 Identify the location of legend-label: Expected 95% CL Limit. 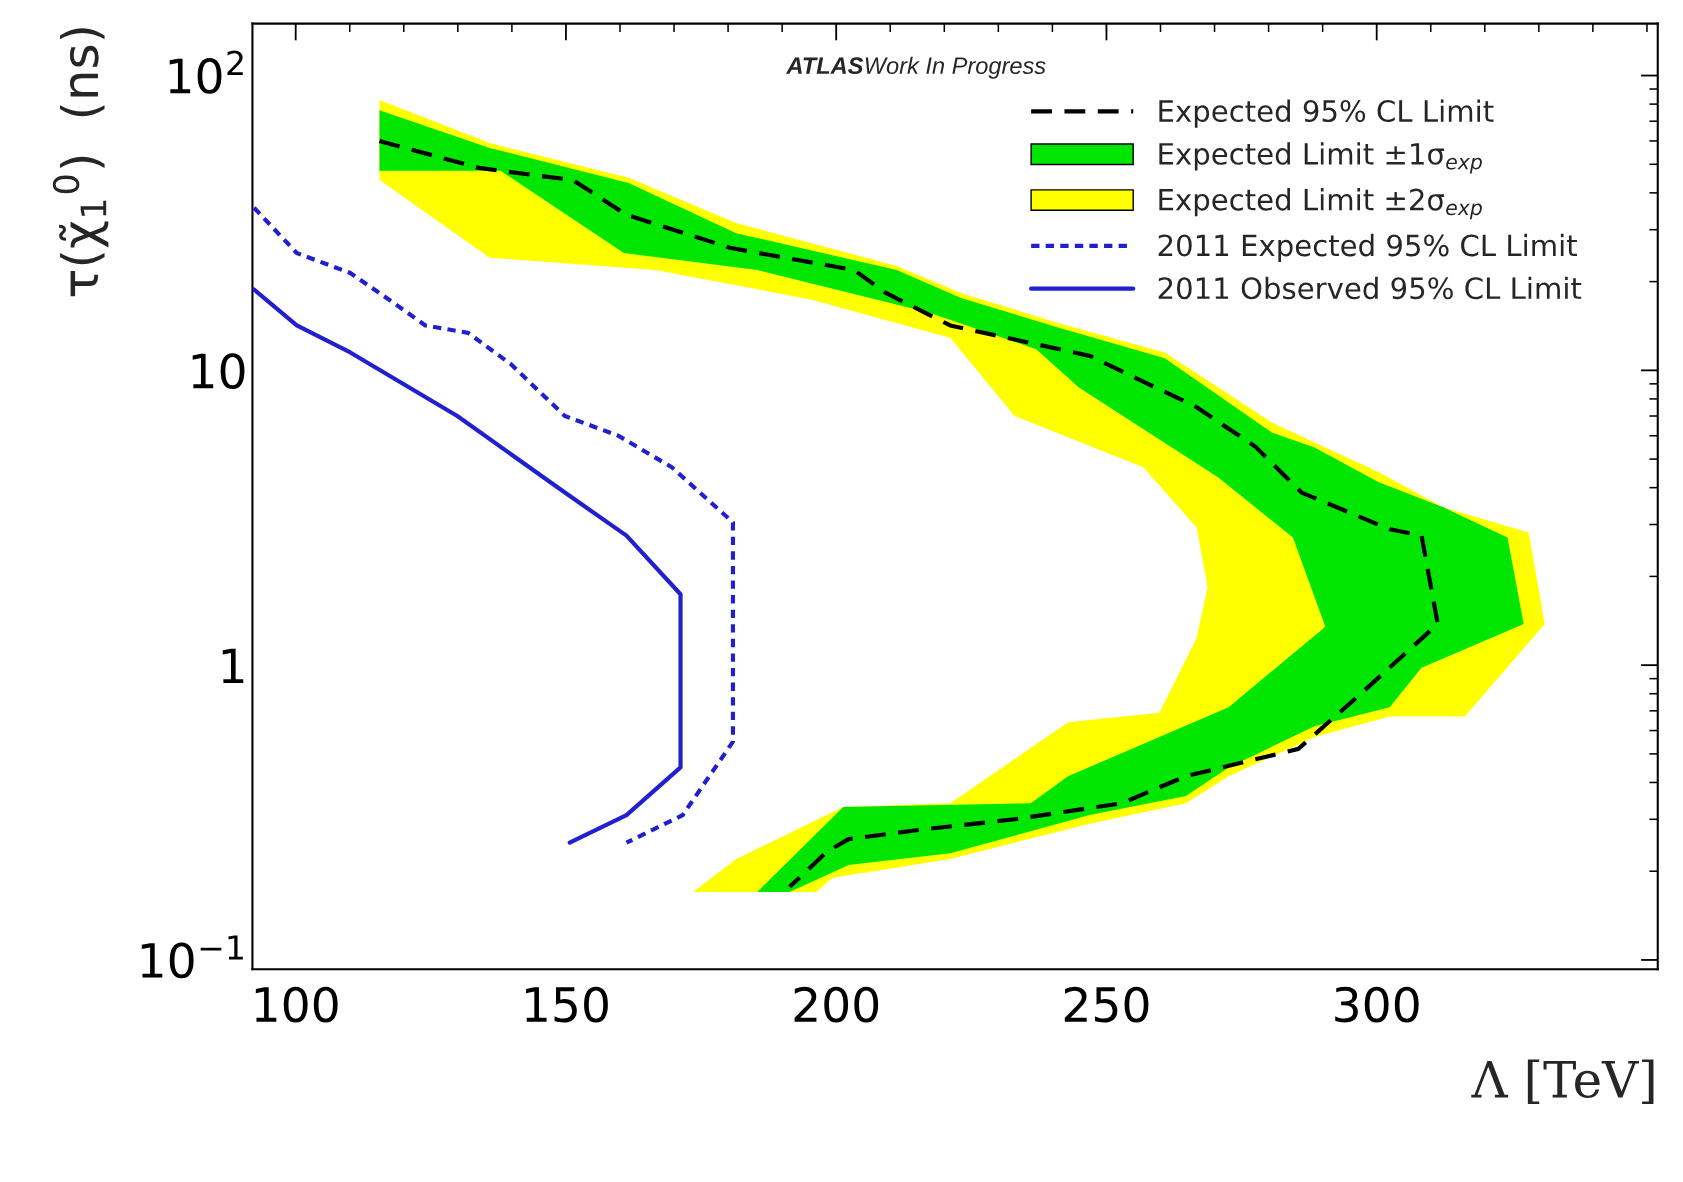
(1326, 113).